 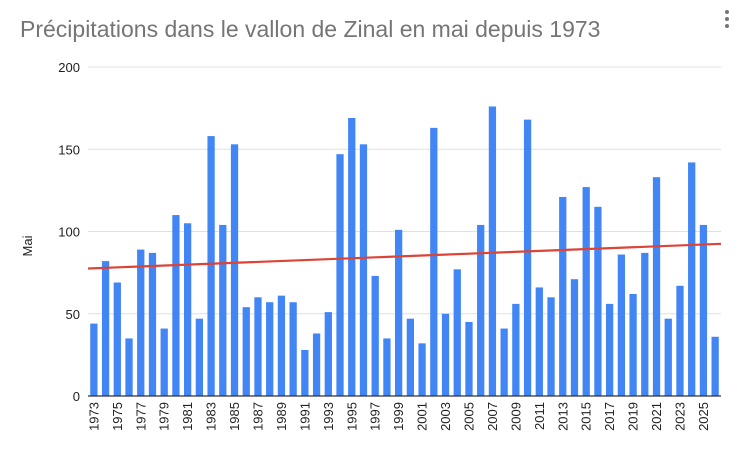 What do you see at coordinates (586, 416) in the screenshot?
I see `x-tick-label: 2015` at bounding box center [586, 416].